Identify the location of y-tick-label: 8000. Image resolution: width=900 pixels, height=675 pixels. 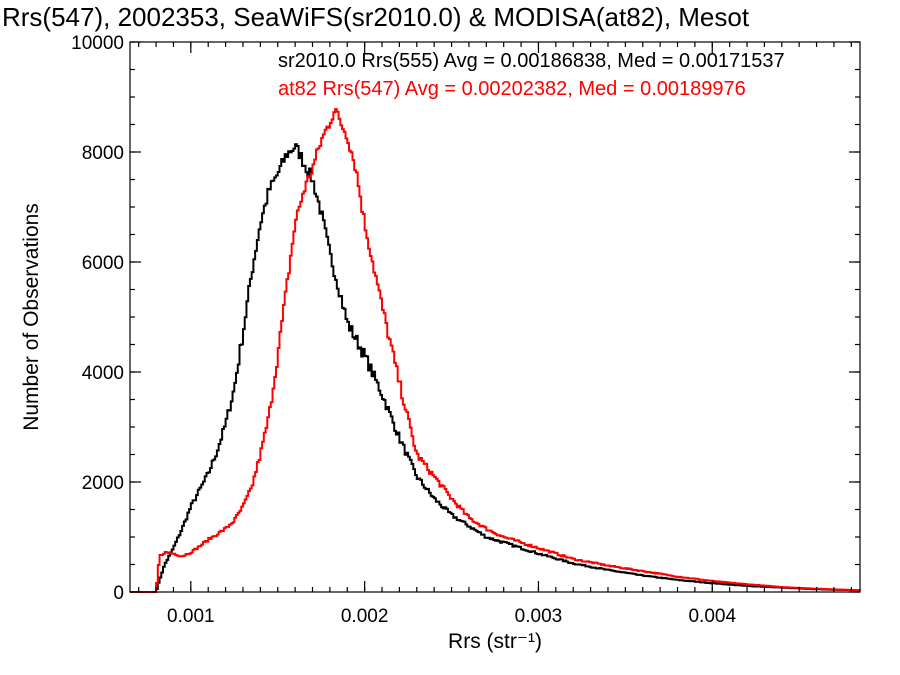
(103, 153).